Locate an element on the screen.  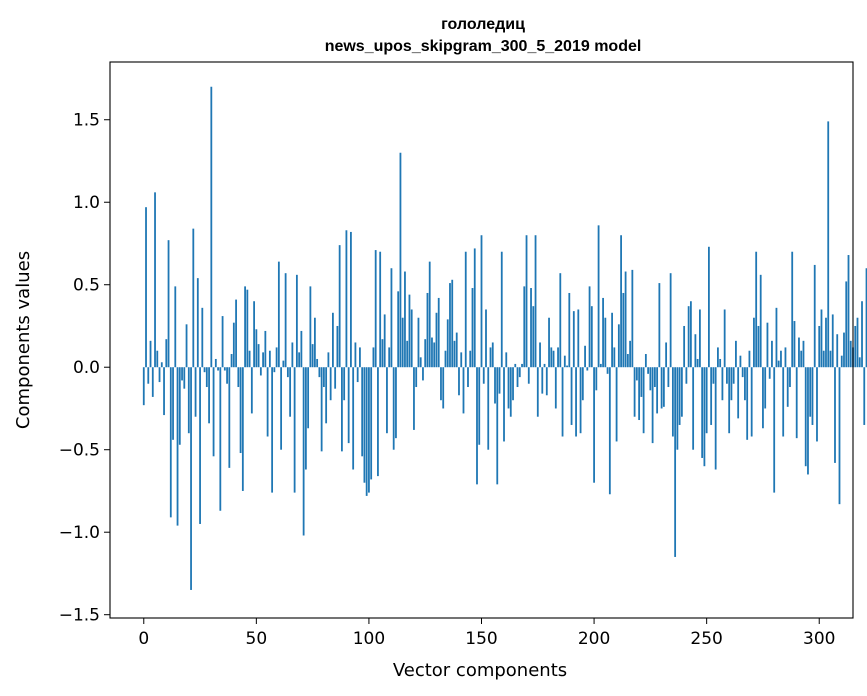
x-tick-label: 200 is located at coordinates (594, 639).